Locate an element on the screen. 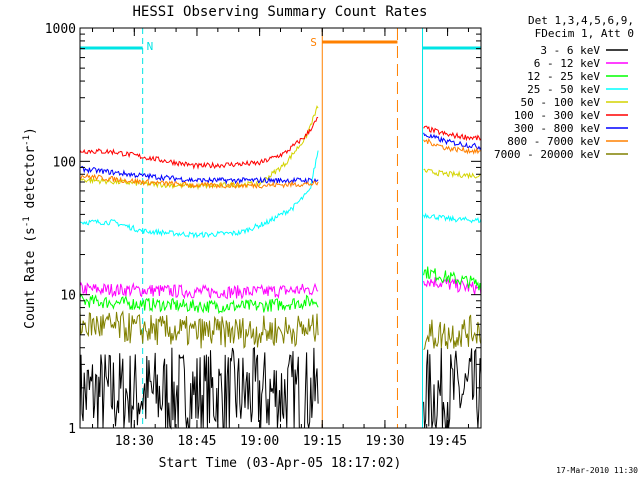 The width and height of the screenshot is (640, 480). legend-label: 100 - 300 keV is located at coordinates (557, 115).